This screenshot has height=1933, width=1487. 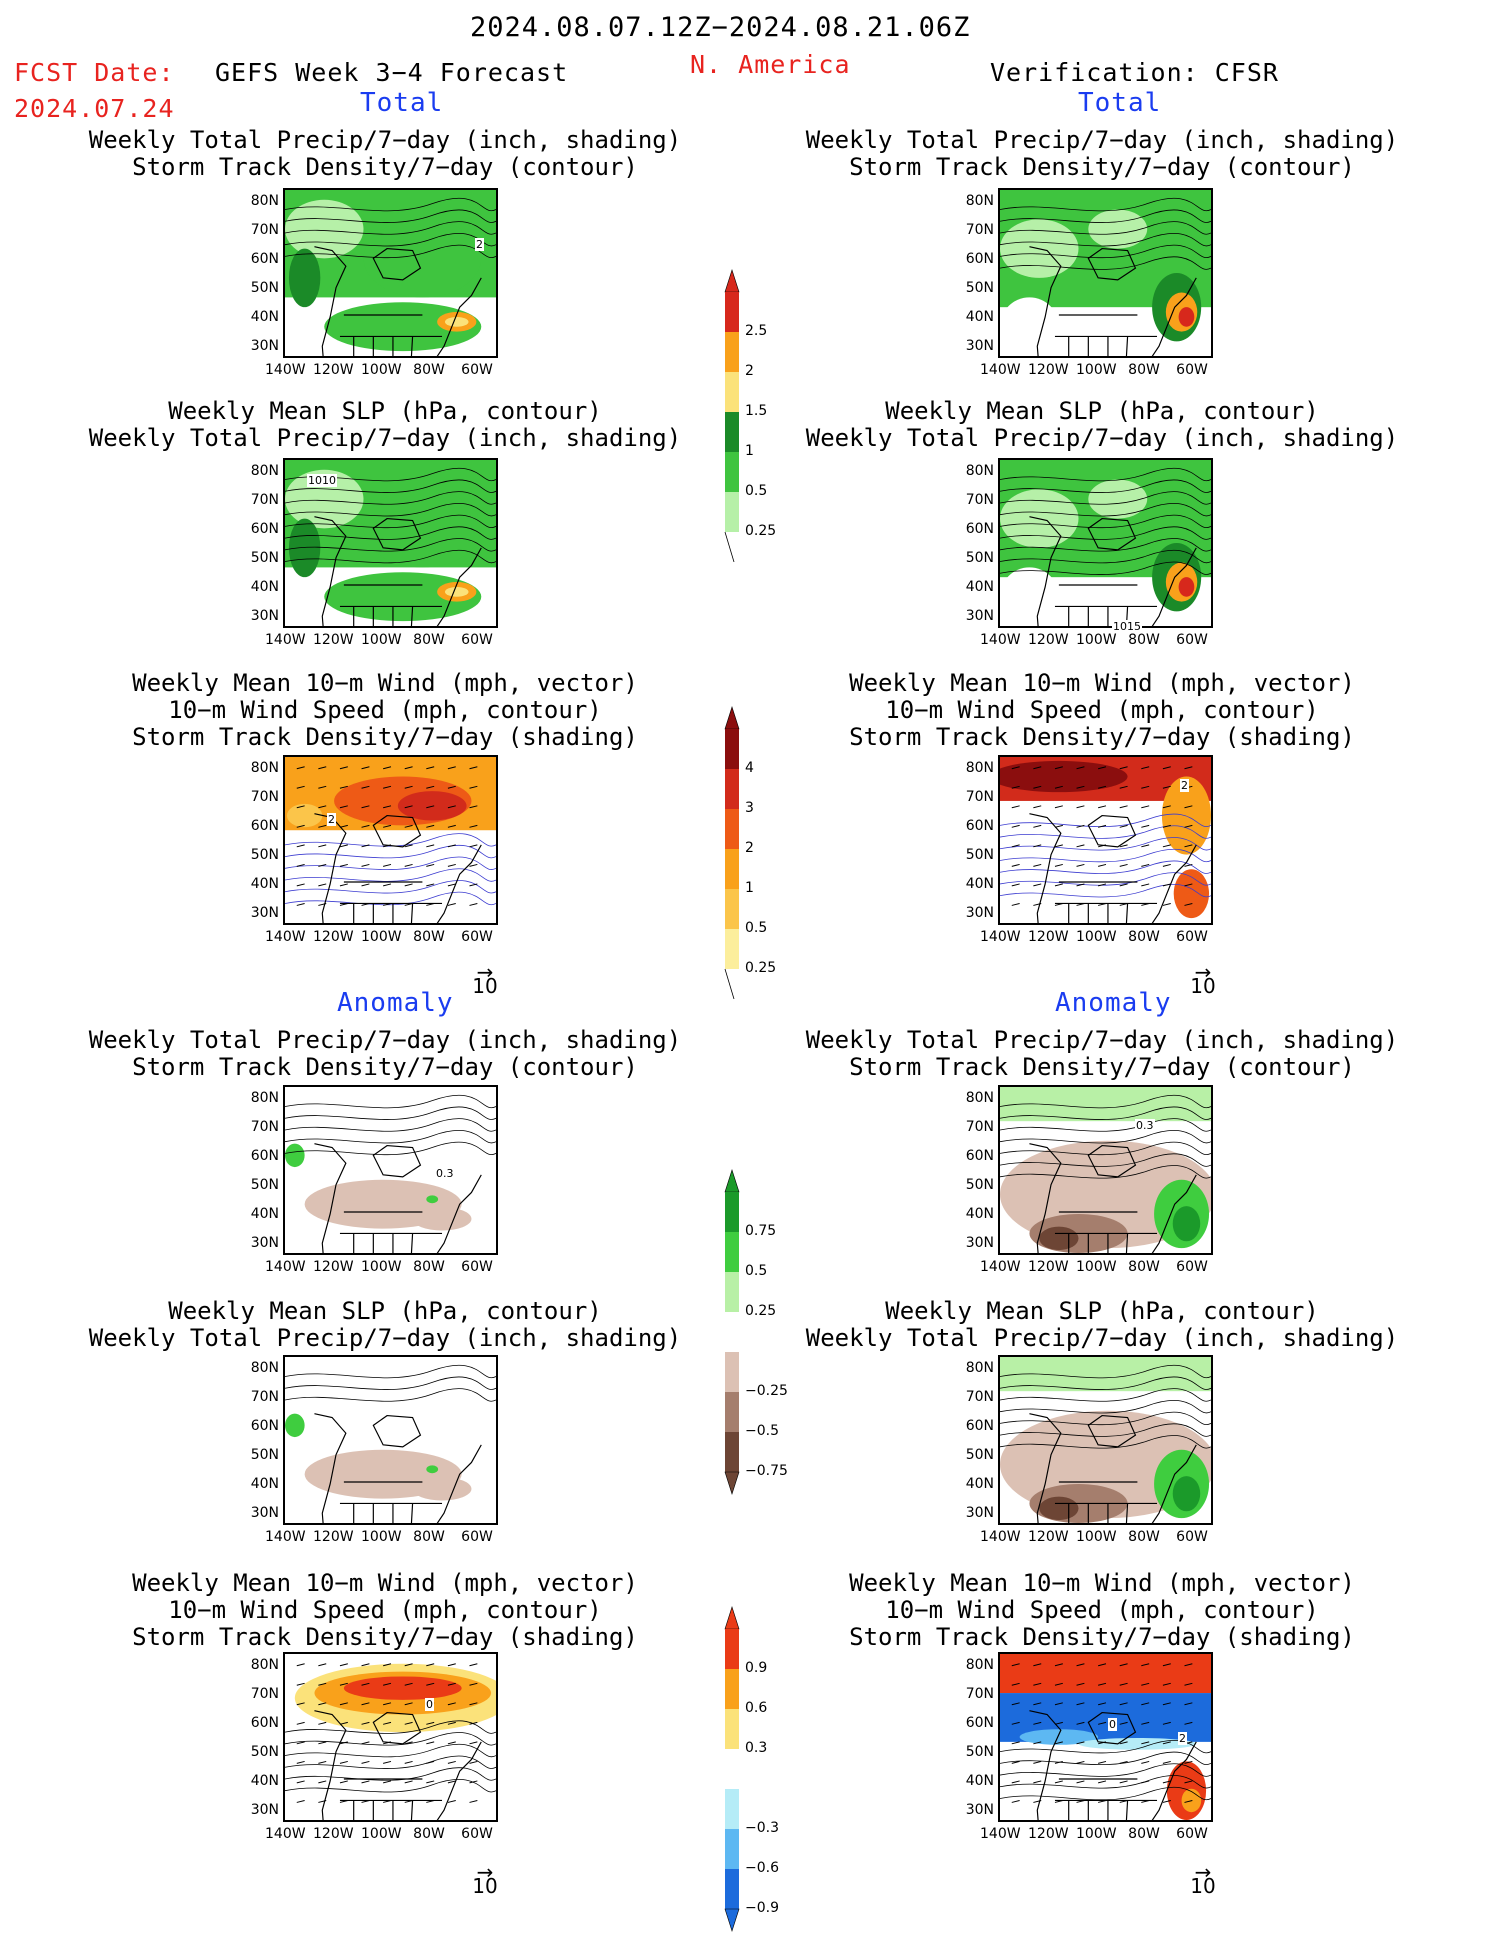 I want to click on lat-label: 80N, so click(x=264, y=1098).